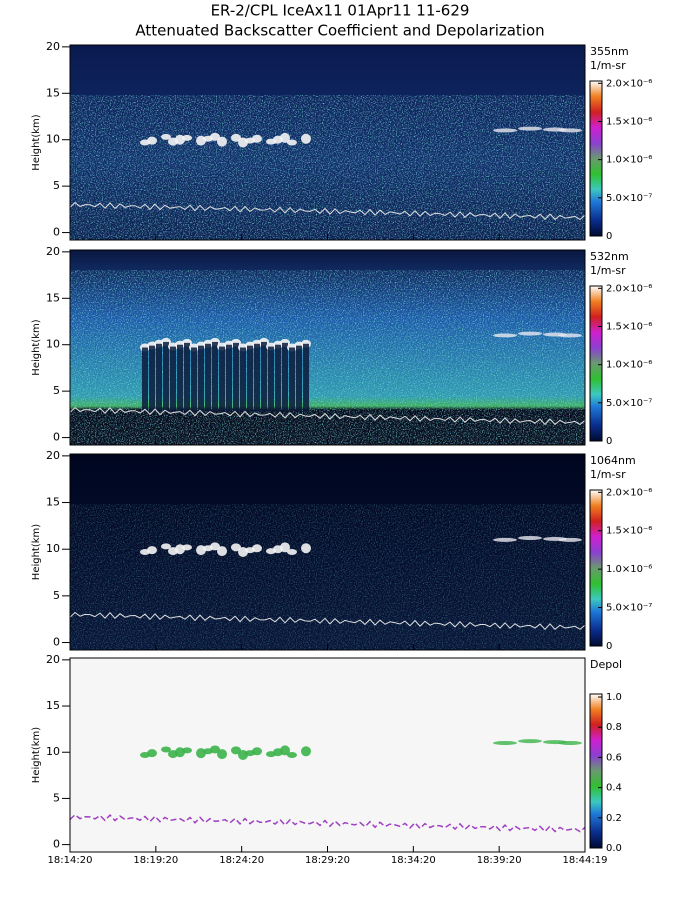 The width and height of the screenshot is (680, 911). What do you see at coordinates (70, 860) in the screenshot?
I see `x-tick-label: 18:14:20` at bounding box center [70, 860].